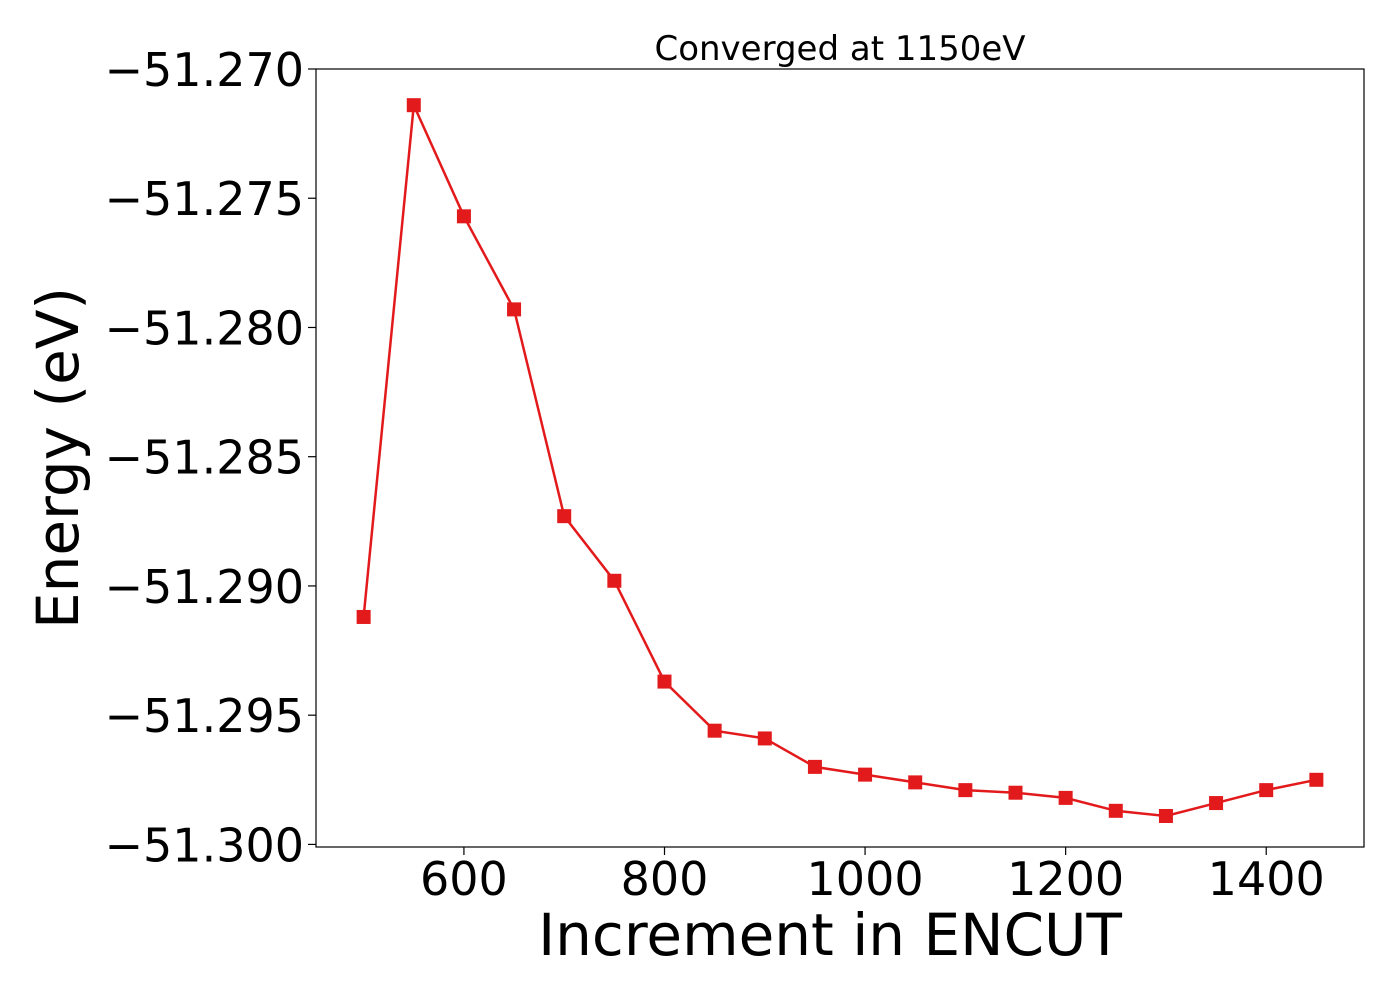  Describe the element at coordinates (58, 458) in the screenshot. I see `y-axis-label: Energy (eV)` at that location.